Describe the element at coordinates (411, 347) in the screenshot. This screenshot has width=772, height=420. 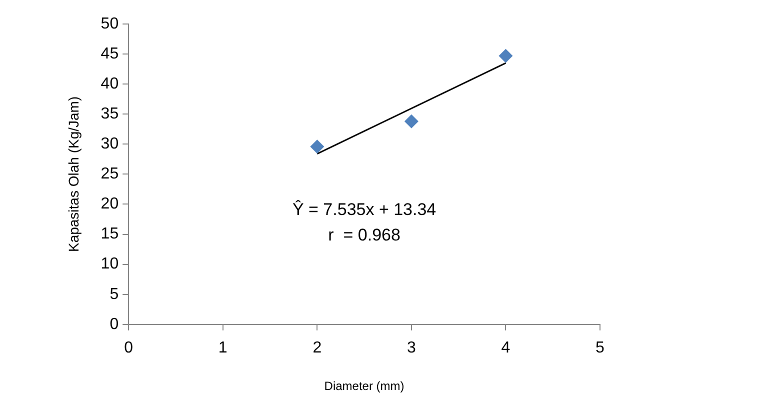
I see `x-tick-label: 3` at that location.